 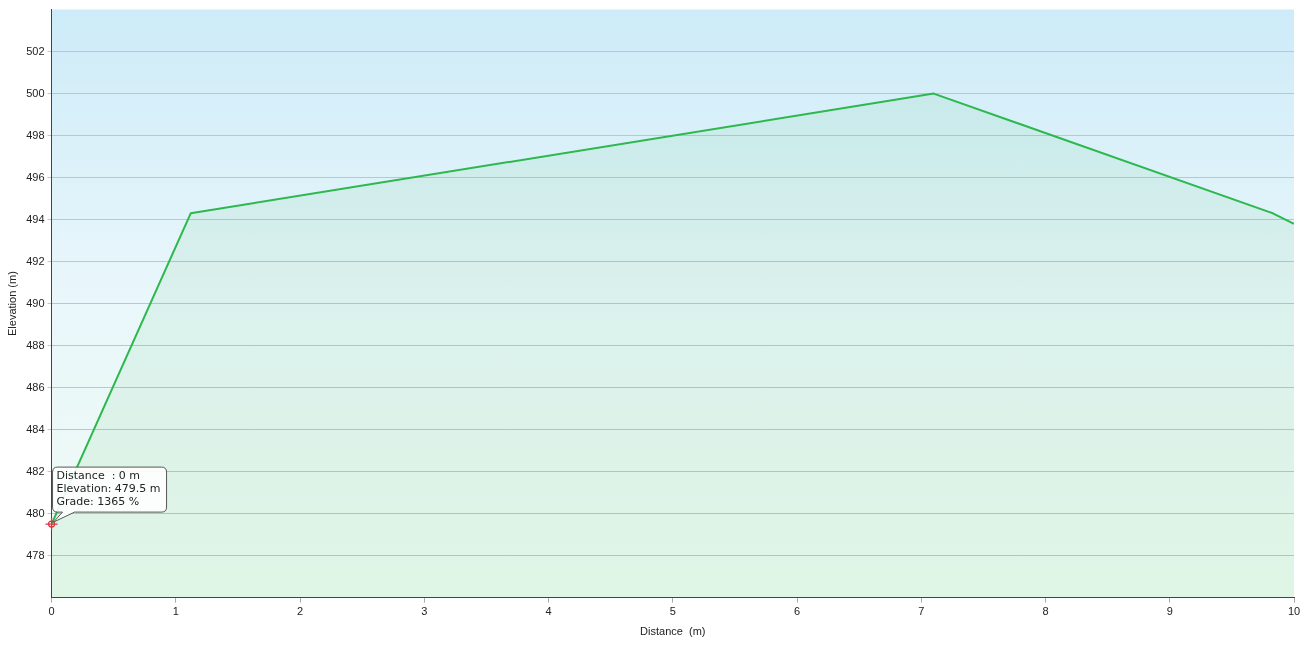 What do you see at coordinates (35, 50) in the screenshot?
I see `y-tick-label: 502` at bounding box center [35, 50].